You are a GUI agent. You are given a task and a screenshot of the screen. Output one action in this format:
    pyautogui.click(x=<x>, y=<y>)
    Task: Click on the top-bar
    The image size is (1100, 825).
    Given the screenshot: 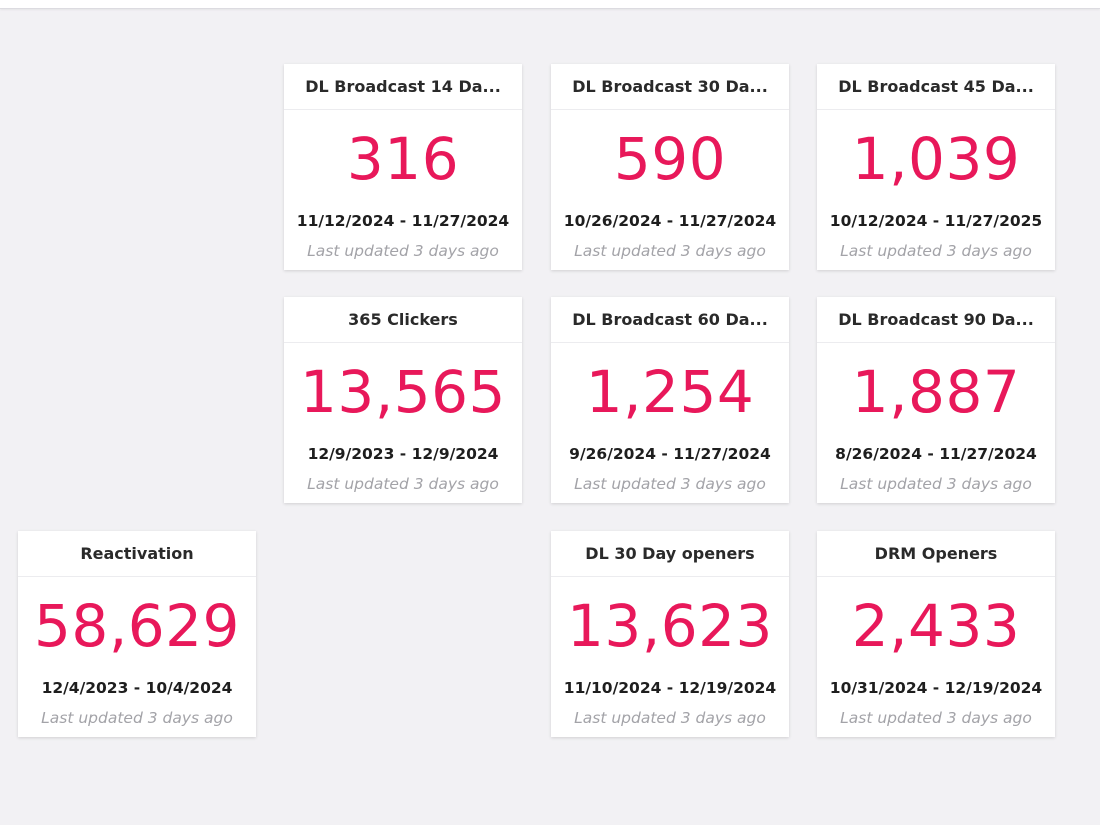 What is the action you would take?
    pyautogui.click(x=550, y=4)
    